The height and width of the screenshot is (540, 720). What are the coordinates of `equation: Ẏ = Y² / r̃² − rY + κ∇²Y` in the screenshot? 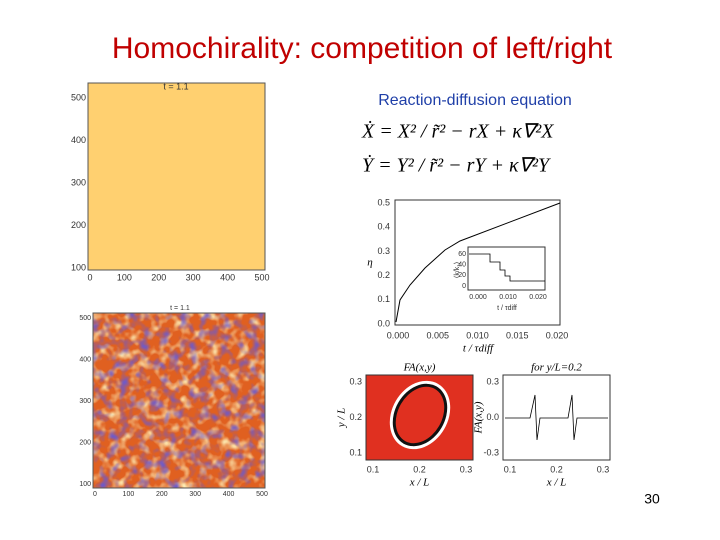 It's located at (456, 165).